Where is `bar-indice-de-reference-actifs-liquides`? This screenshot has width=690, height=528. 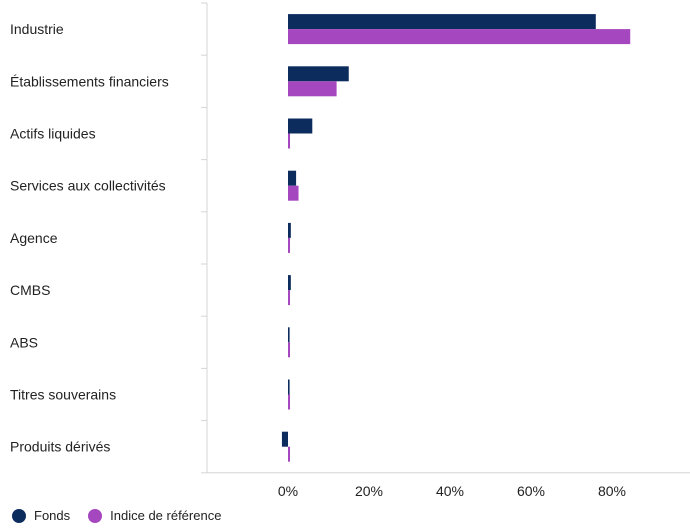
bar-indice-de-reference-actifs-liquides is located at coordinates (289, 141).